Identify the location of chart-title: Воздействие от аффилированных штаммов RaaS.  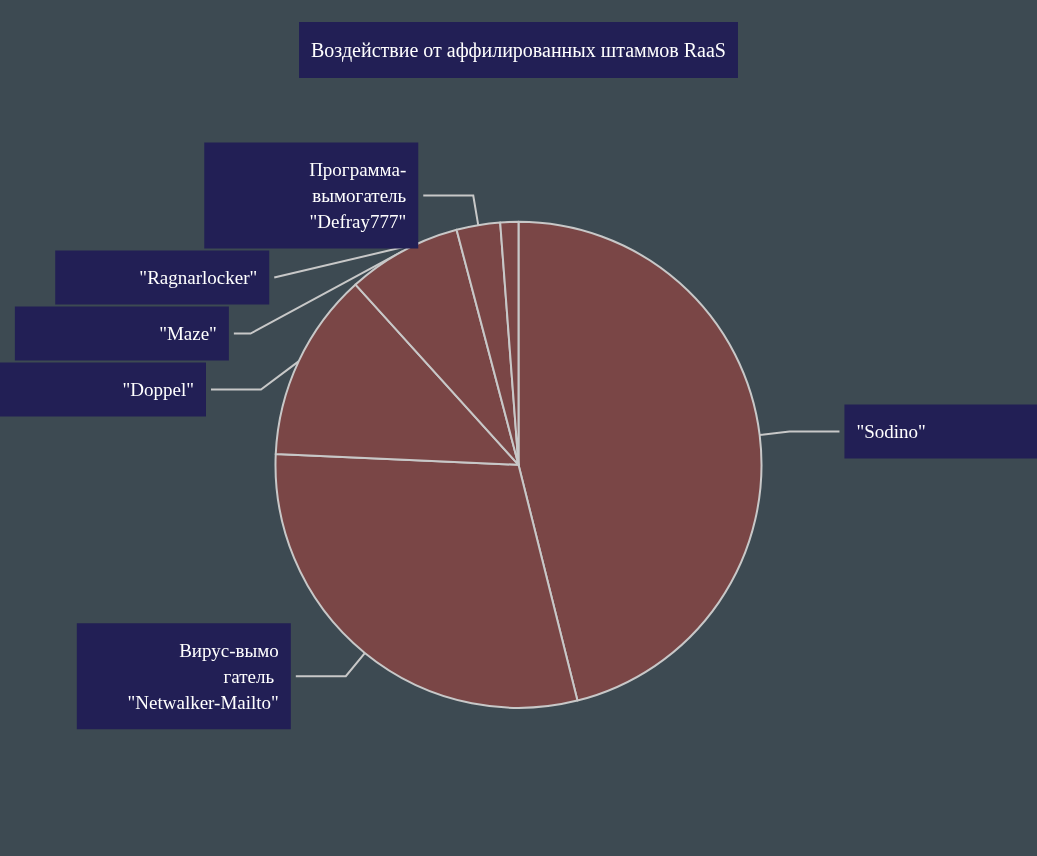
(518, 50).